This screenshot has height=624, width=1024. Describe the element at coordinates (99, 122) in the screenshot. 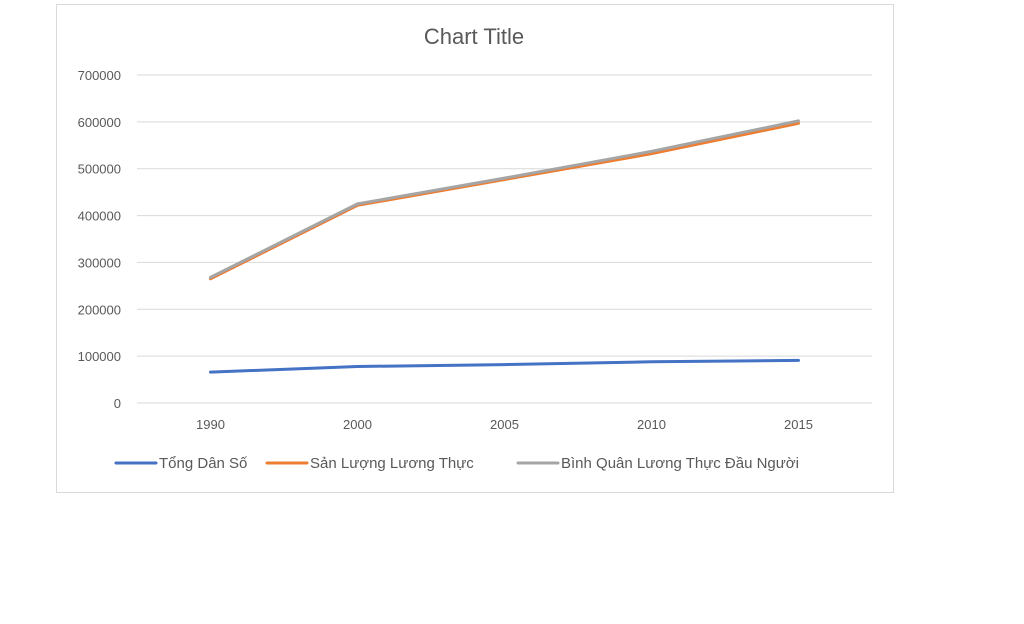

I see `y-tick-label: 600000` at that location.